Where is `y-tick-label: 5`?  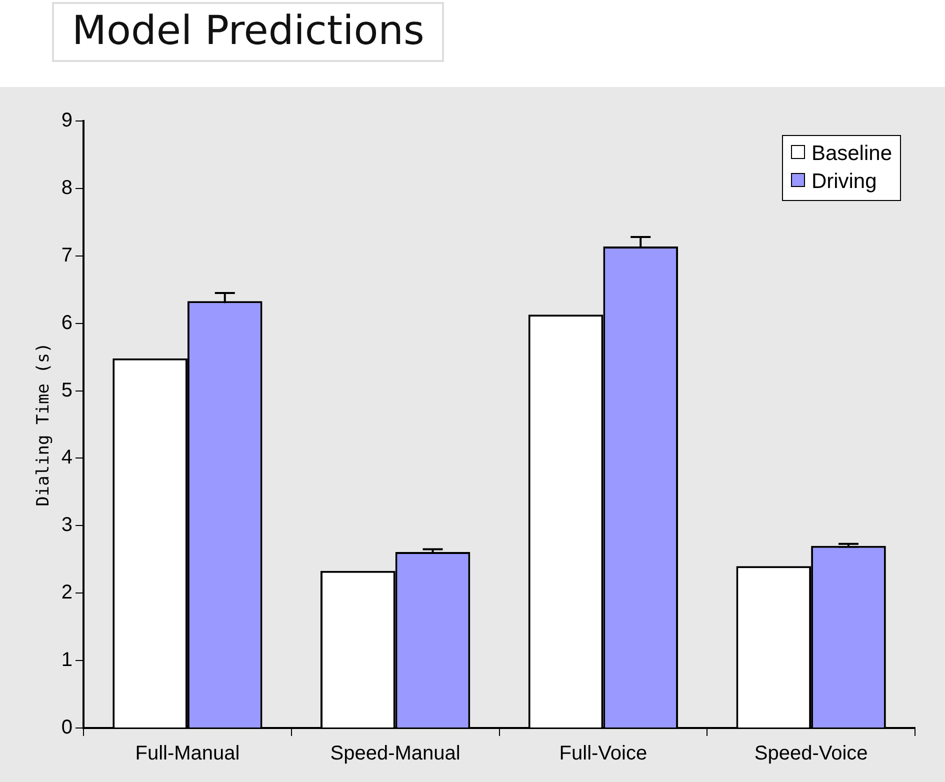
y-tick-label: 5 is located at coordinates (67, 390).